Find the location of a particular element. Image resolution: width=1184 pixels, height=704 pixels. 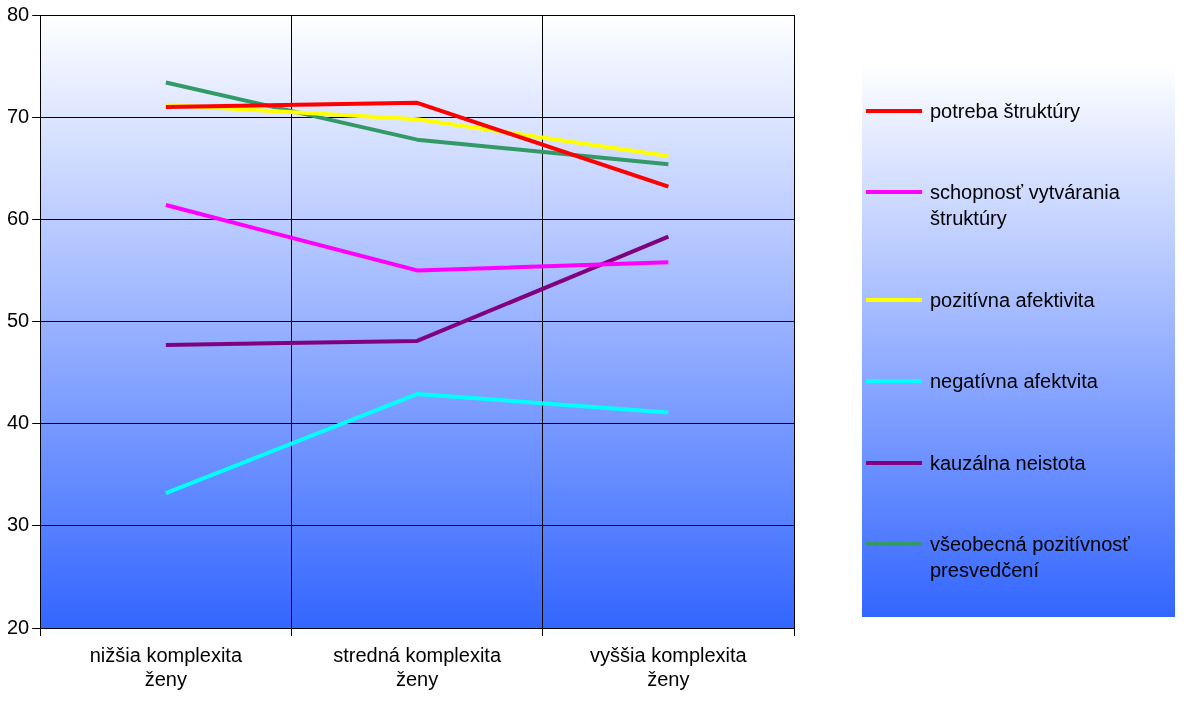

legend-label: pozitívna afektivita is located at coordinates (1013, 300).